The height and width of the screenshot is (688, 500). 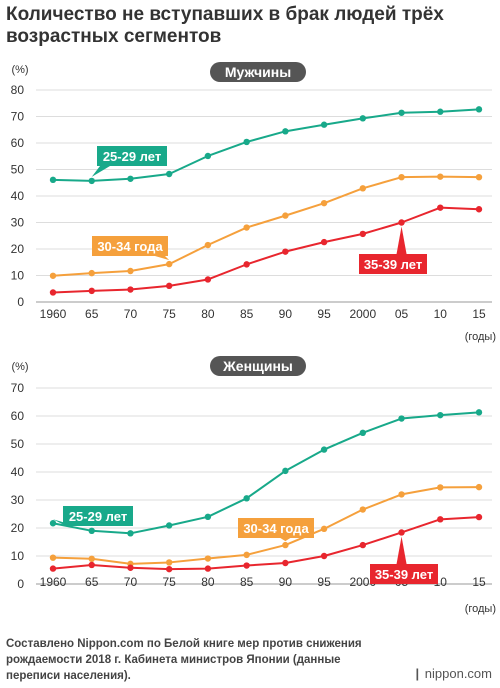 What do you see at coordinates (170, 314) in the screenshot?
I see `men-xtick-label: 75` at bounding box center [170, 314].